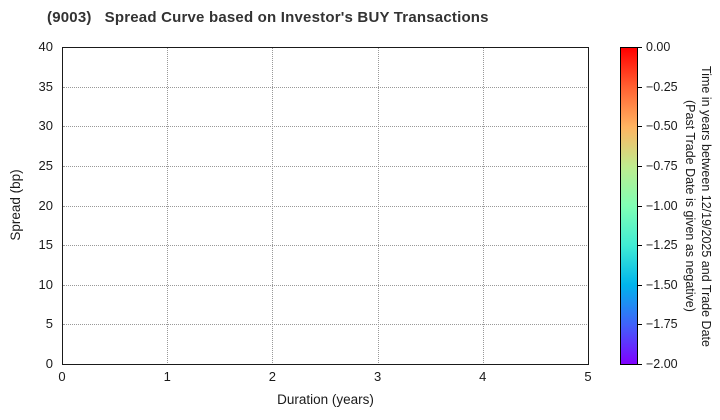  What do you see at coordinates (662, 364) in the screenshot?
I see `colorbar-tick-label: −2.00` at bounding box center [662, 364].